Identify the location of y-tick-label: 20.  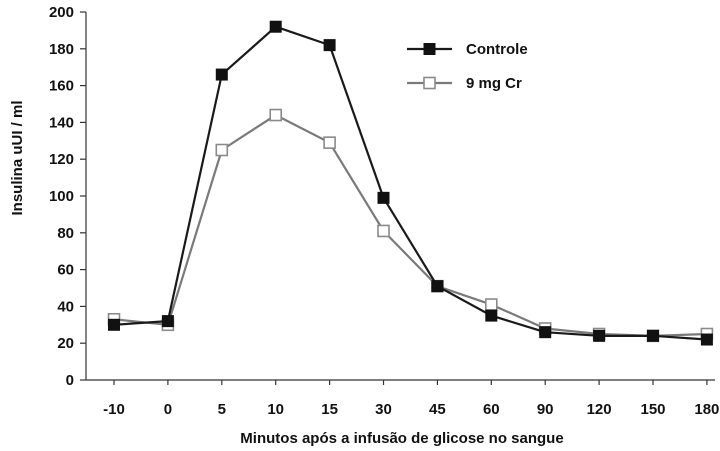
(65, 343).